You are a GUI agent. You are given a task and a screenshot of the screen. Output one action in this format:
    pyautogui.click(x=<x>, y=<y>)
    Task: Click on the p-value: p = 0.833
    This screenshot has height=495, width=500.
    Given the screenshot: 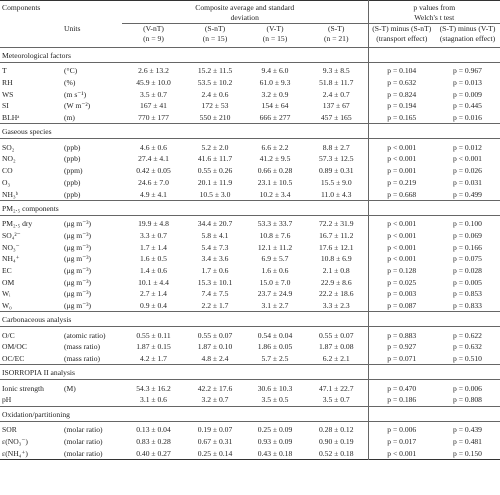 What is the action you would take?
    pyautogui.click(x=467, y=306)
    